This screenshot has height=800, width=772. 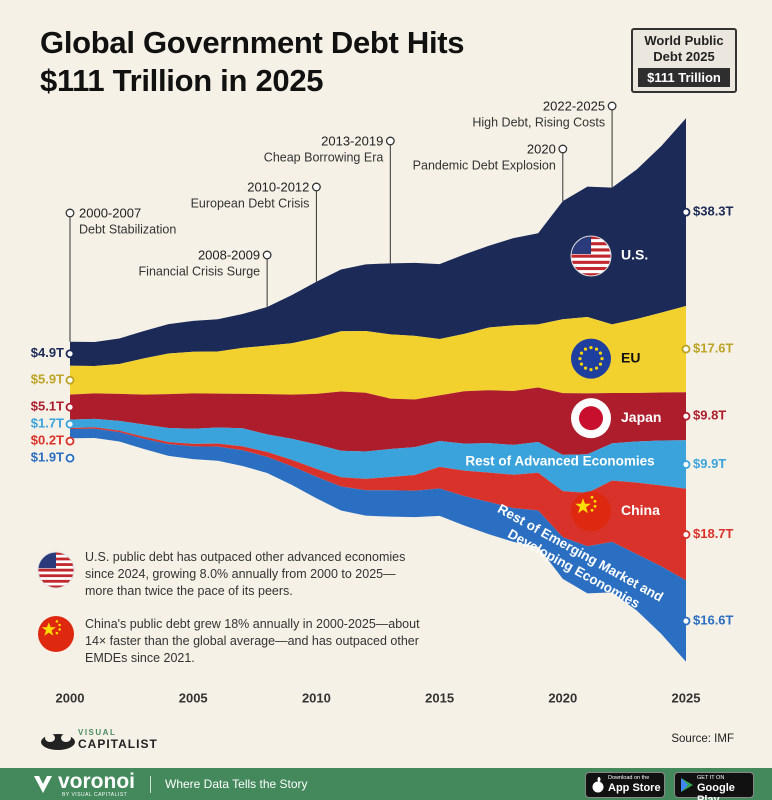 What do you see at coordinates (352, 140) in the screenshot?
I see `annotation-label: 2013-2019` at bounding box center [352, 140].